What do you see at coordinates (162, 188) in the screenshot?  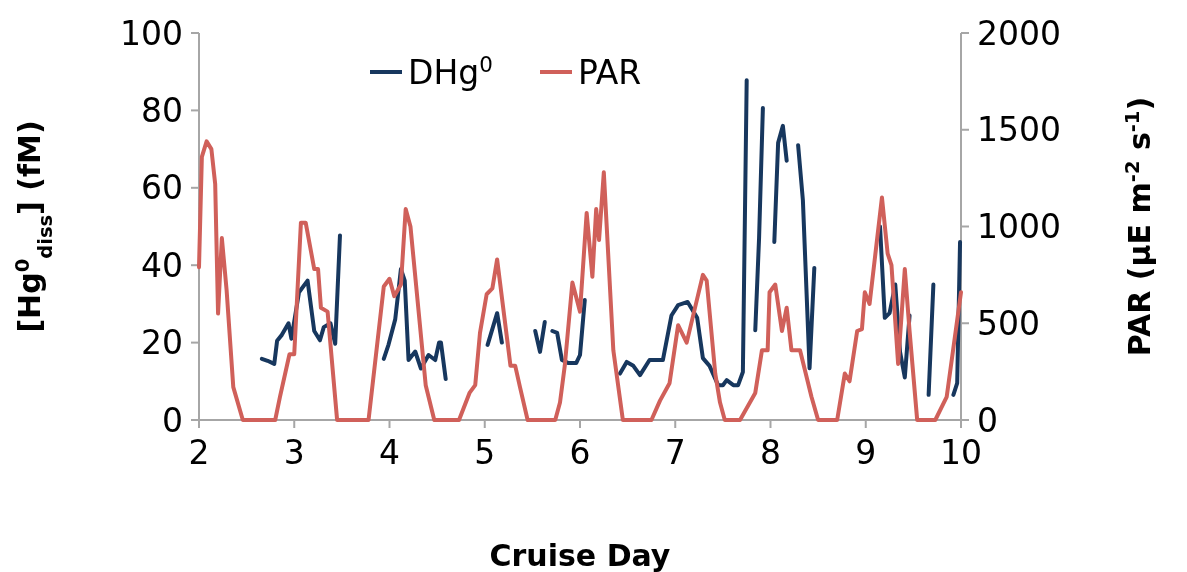 I see `y-tick-label: 60` at bounding box center [162, 188].